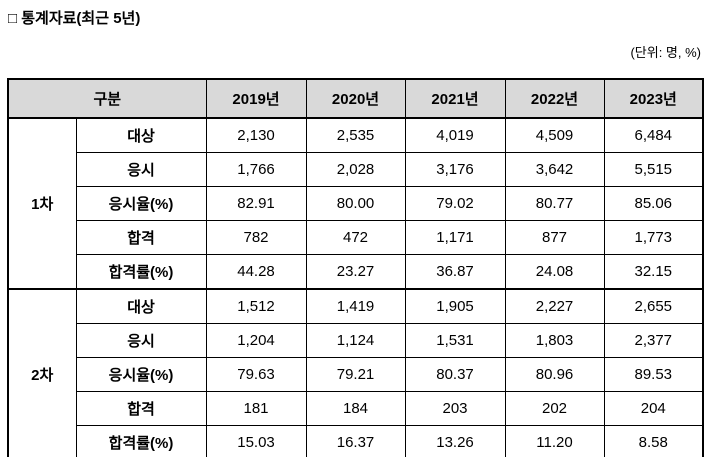 The image size is (709, 457). Describe the element at coordinates (455, 237) in the screenshot. I see `table-cell: 1,171` at that location.